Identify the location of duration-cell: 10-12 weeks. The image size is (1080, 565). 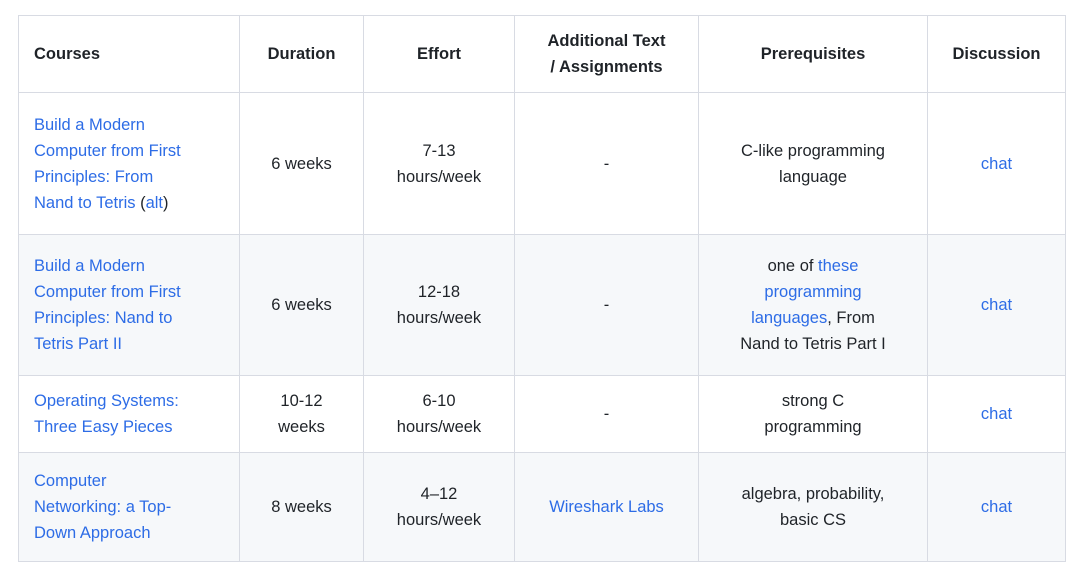
(301, 414).